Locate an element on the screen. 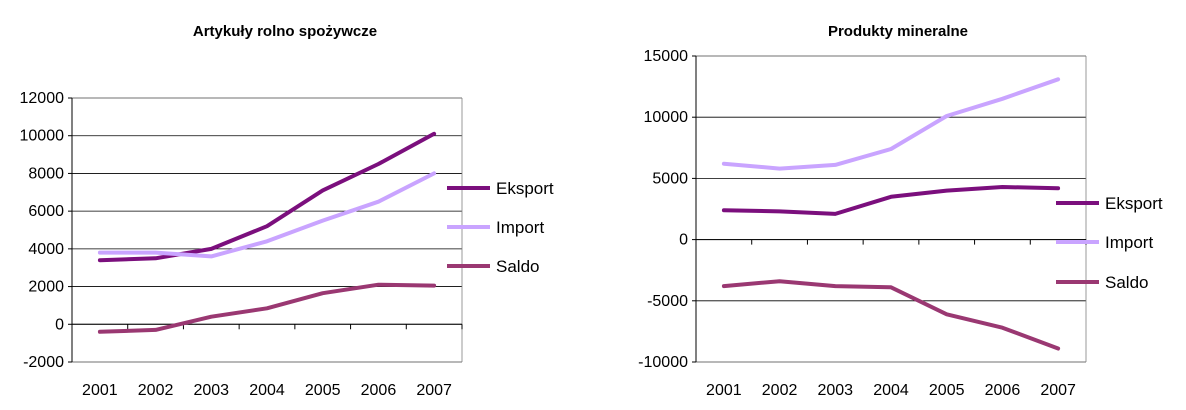 This screenshot has width=1186, height=410. chart-title: Produkty mineralne is located at coordinates (898, 31).